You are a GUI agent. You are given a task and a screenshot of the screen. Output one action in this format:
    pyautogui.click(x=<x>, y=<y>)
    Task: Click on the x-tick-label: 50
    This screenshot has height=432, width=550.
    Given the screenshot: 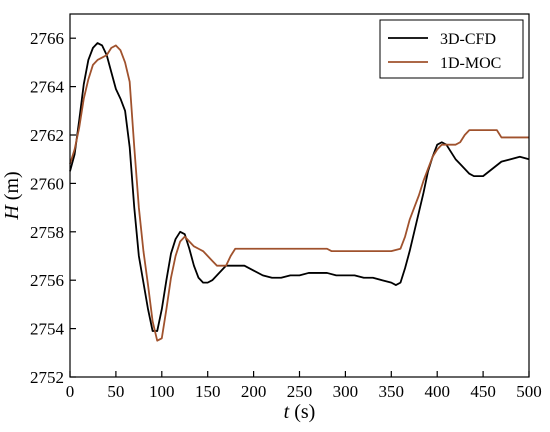 What is the action you would take?
    pyautogui.click(x=115, y=391)
    